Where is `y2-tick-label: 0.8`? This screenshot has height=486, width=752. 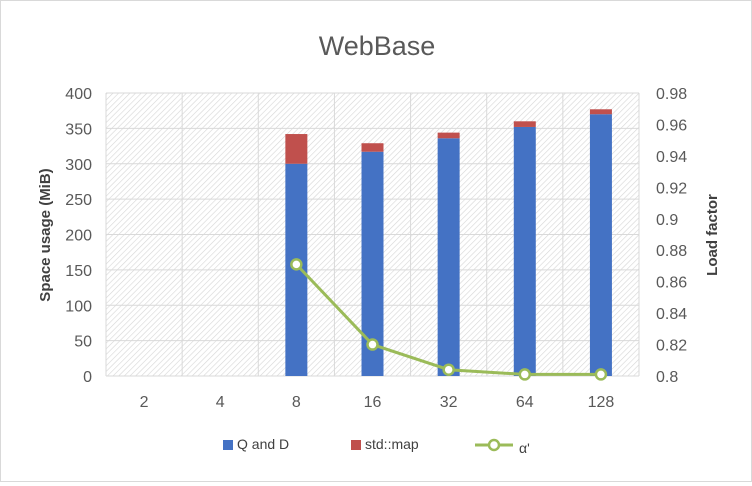
y2-tick-label: 0.8 is located at coordinates (667, 377).